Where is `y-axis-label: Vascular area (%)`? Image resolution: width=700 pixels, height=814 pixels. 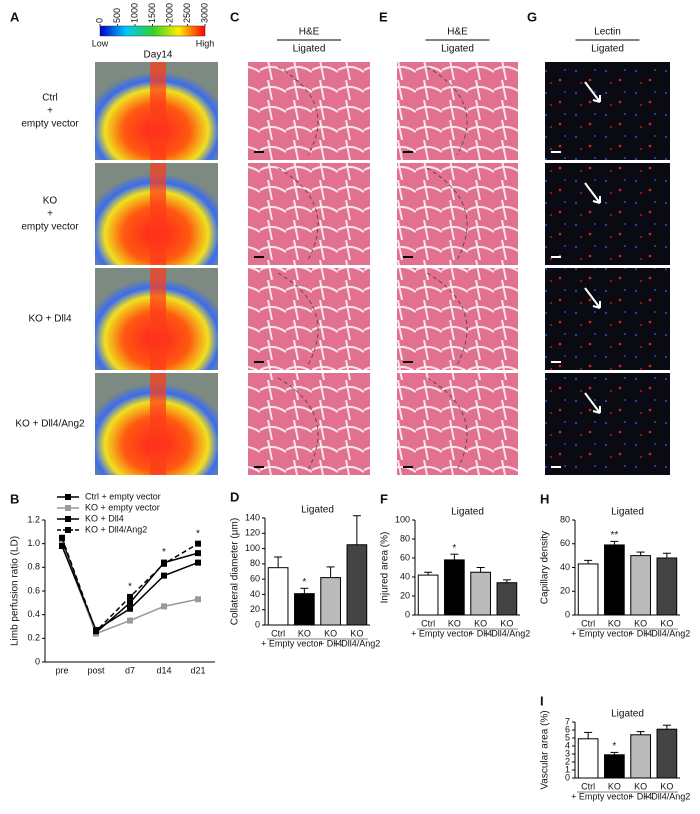 y-axis-label: Vascular area (%) is located at coordinates (545, 749).